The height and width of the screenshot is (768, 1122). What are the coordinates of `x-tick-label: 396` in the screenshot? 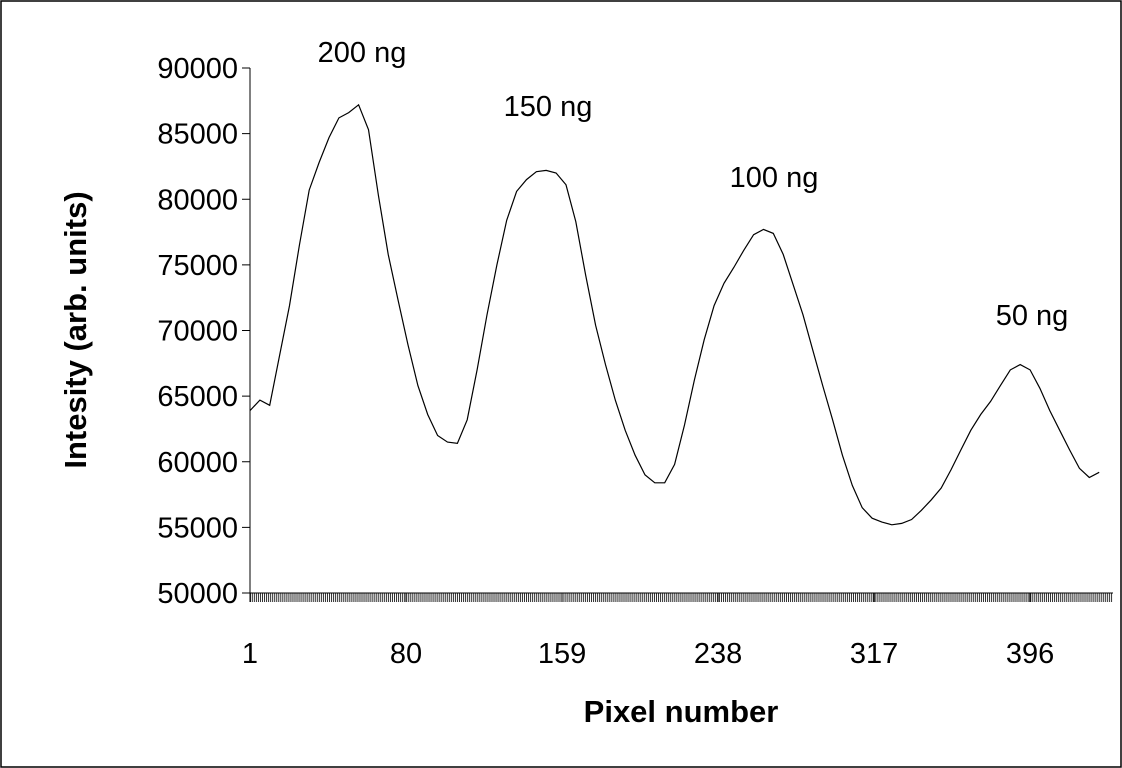 It's located at (1030, 654).